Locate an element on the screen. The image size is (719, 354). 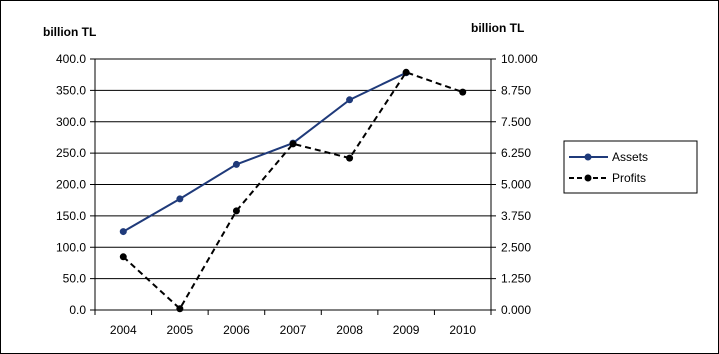
left-axis-tick-label: 350.0 is located at coordinates (71, 90).